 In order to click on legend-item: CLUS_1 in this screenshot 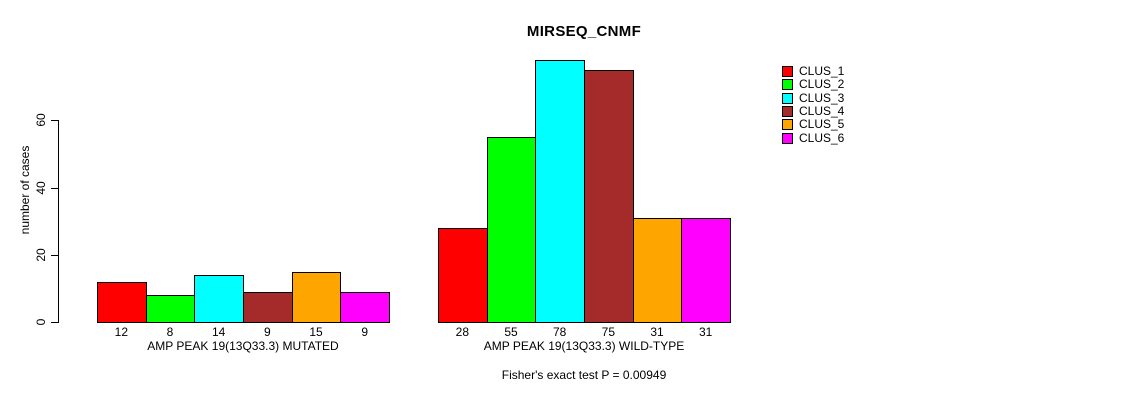, I will do `click(813, 71)`.